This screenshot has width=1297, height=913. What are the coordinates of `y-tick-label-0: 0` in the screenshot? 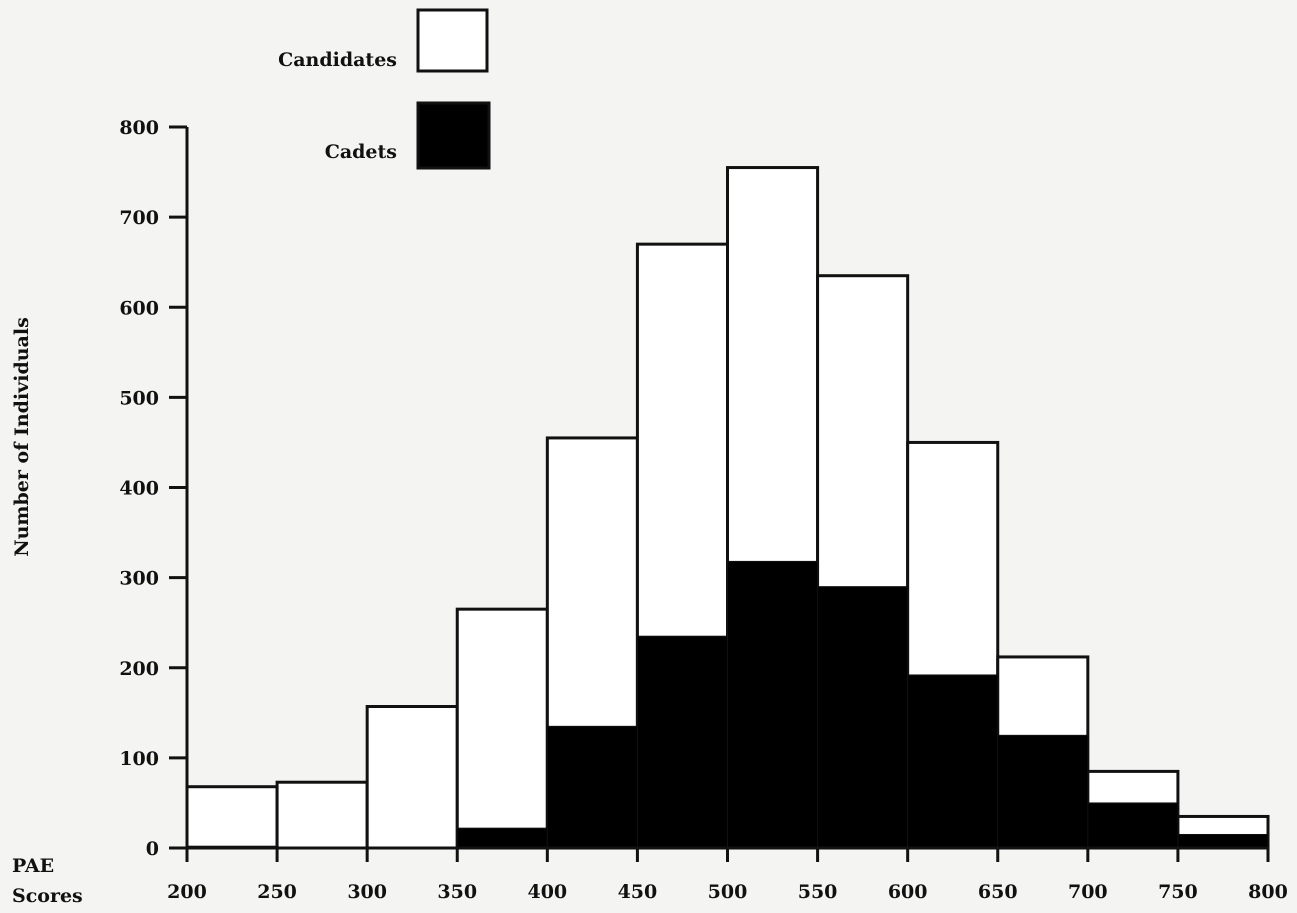 It's located at (152, 849).